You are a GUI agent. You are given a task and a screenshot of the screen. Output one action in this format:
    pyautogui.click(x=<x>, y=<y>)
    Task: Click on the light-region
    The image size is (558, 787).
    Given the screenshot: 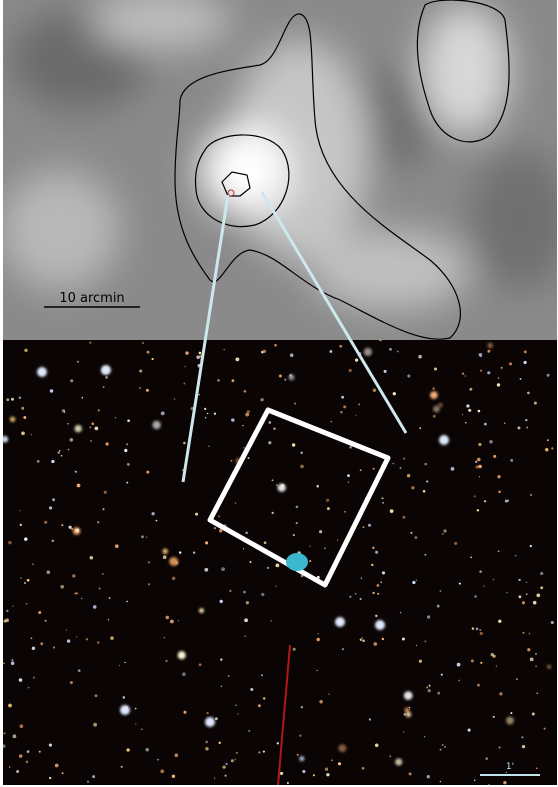 What is the action you would take?
    pyautogui.click(x=465, y=70)
    